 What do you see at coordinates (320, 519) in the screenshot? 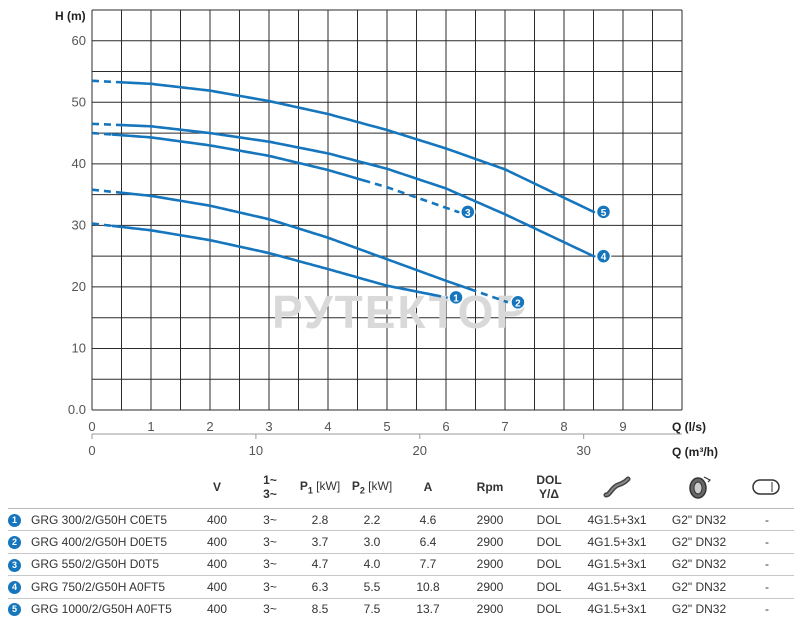
I see `cell-p1: 2.8` at bounding box center [320, 519].